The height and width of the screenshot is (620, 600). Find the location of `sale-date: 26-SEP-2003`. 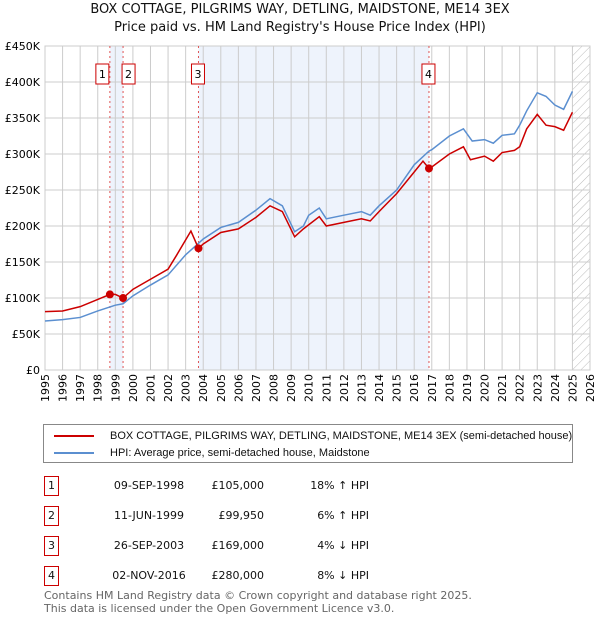

sale-date: 26-SEP-2003 is located at coordinates (149, 545).